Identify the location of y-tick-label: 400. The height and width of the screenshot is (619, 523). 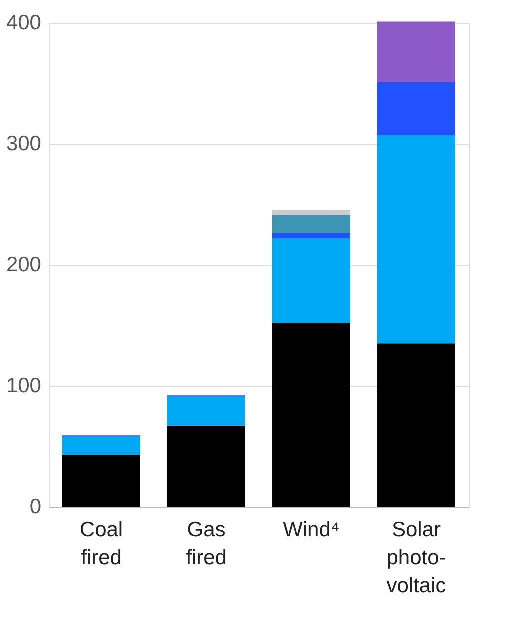
(24, 23).